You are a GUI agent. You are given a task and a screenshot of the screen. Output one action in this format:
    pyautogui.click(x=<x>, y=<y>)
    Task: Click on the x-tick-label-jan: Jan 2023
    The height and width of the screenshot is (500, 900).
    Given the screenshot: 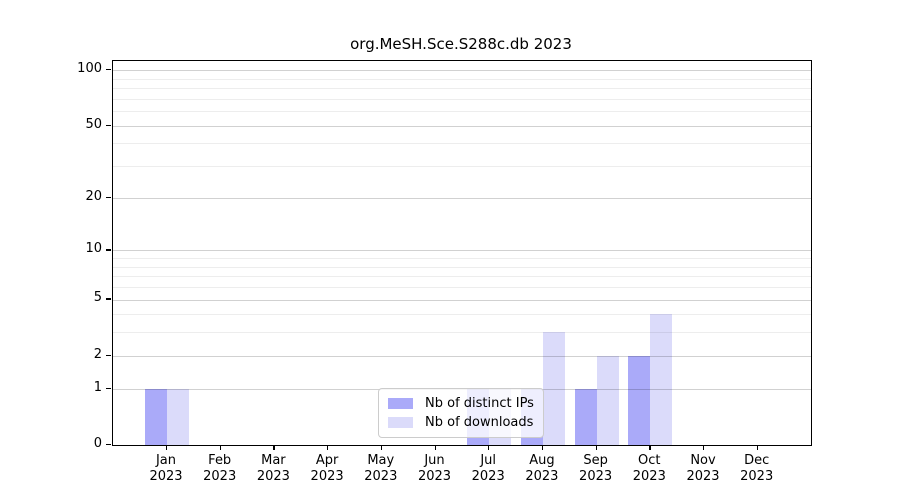 What is the action you would take?
    pyautogui.click(x=166, y=468)
    